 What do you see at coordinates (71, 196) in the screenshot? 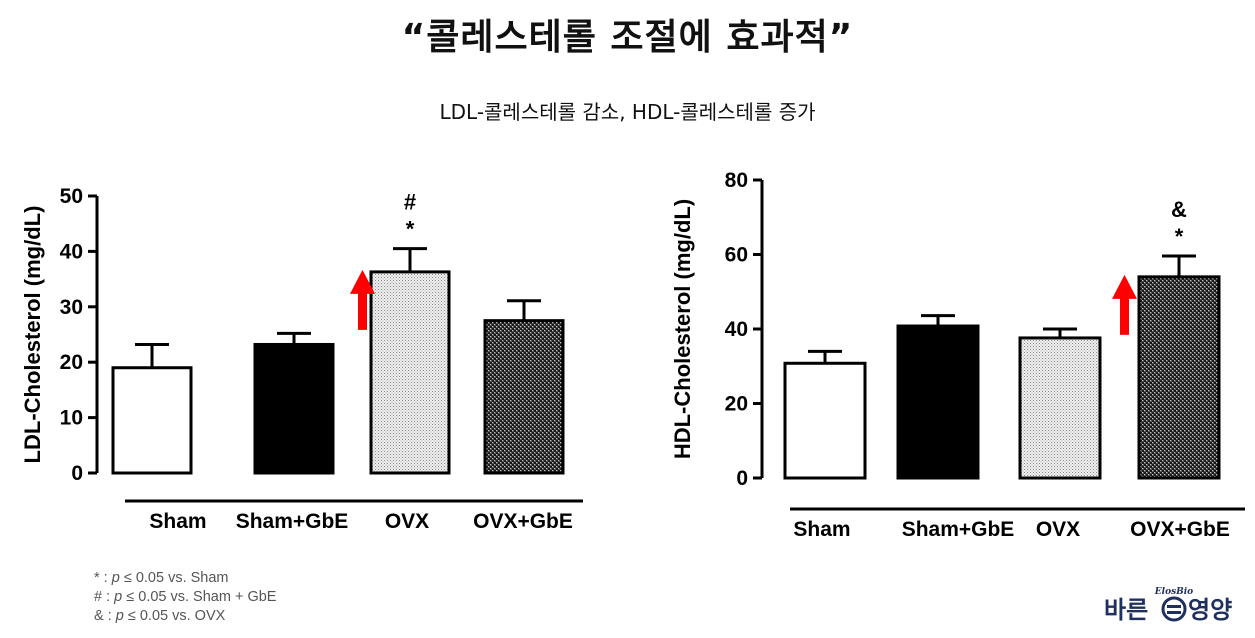
I see `y-tick-label: 50` at bounding box center [71, 196].